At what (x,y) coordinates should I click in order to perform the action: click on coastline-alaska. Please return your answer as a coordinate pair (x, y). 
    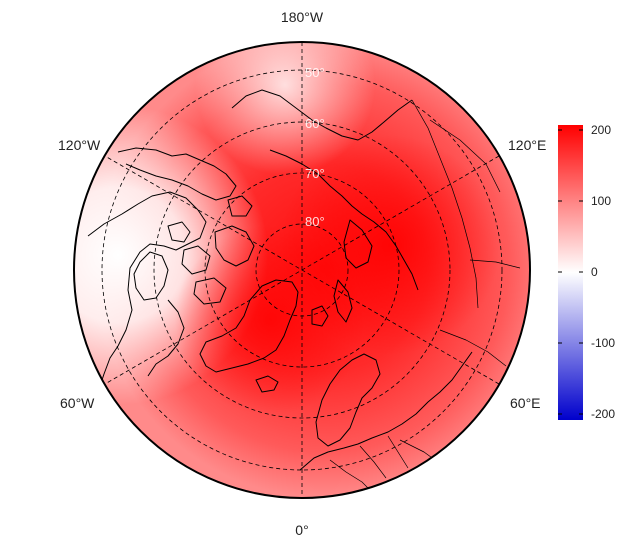
    Looking at the image, I should click on (177, 174).